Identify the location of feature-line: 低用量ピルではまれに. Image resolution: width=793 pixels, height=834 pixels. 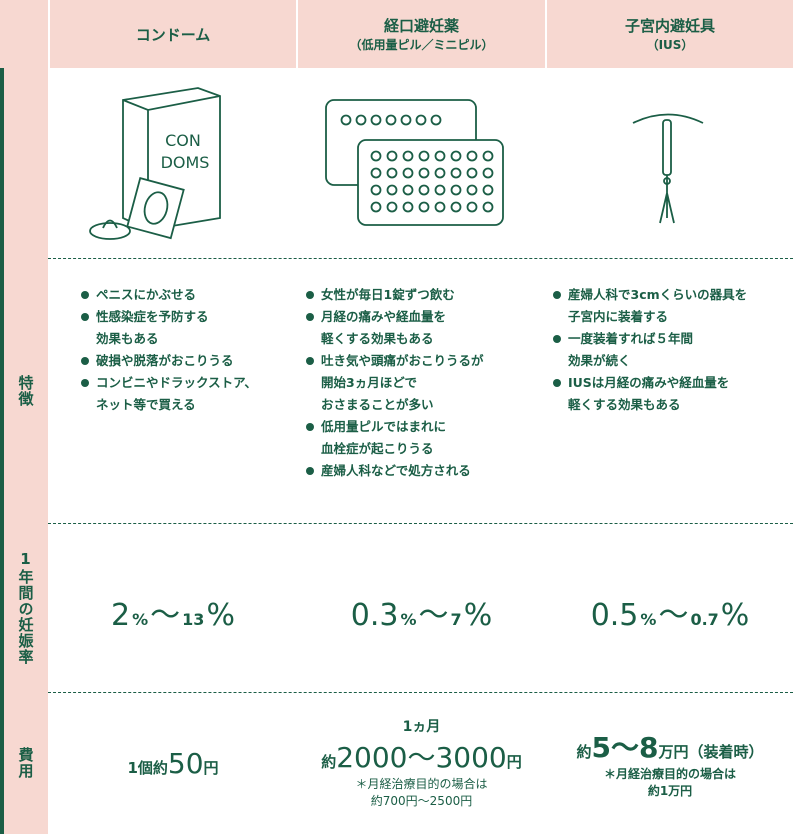
(384, 426).